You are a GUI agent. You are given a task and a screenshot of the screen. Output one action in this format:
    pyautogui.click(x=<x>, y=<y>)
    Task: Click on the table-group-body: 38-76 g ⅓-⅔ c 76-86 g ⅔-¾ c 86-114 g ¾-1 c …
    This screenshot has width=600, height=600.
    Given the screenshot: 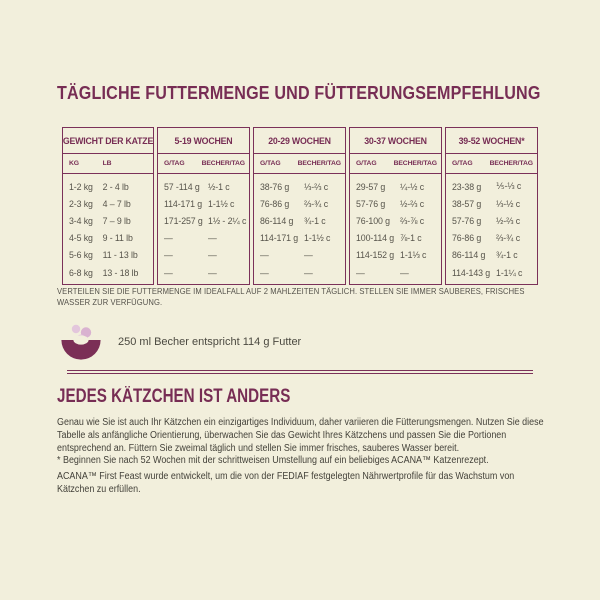 What is the action you would take?
    pyautogui.click(x=299, y=229)
    